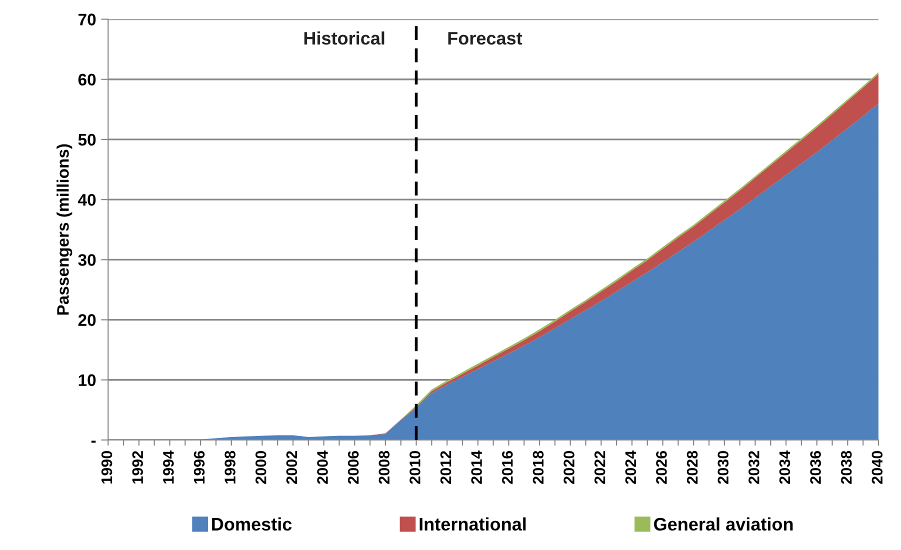 This screenshot has width=901, height=550. What do you see at coordinates (846, 467) in the screenshot?
I see `x-tick-label: 2038` at bounding box center [846, 467].